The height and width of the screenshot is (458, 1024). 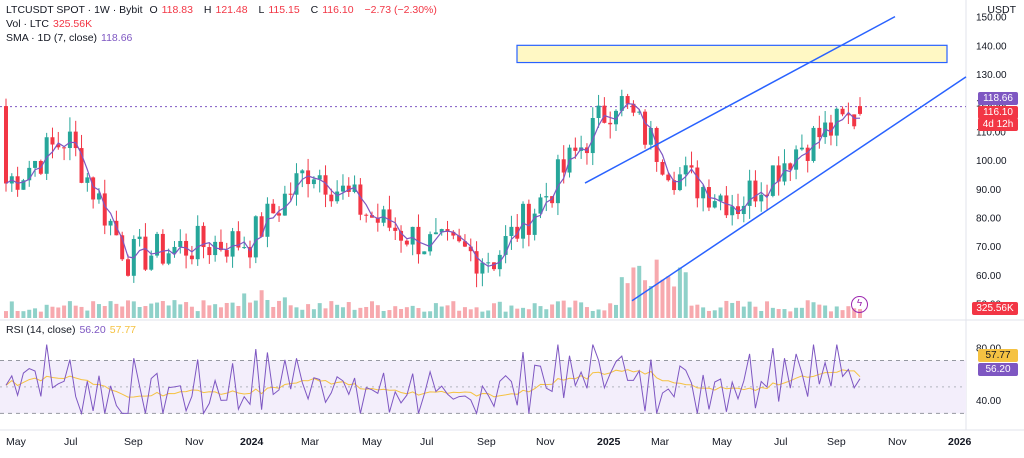 What do you see at coordinates (991, 161) in the screenshot?
I see `price-tick-label: 100.00` at bounding box center [991, 161].